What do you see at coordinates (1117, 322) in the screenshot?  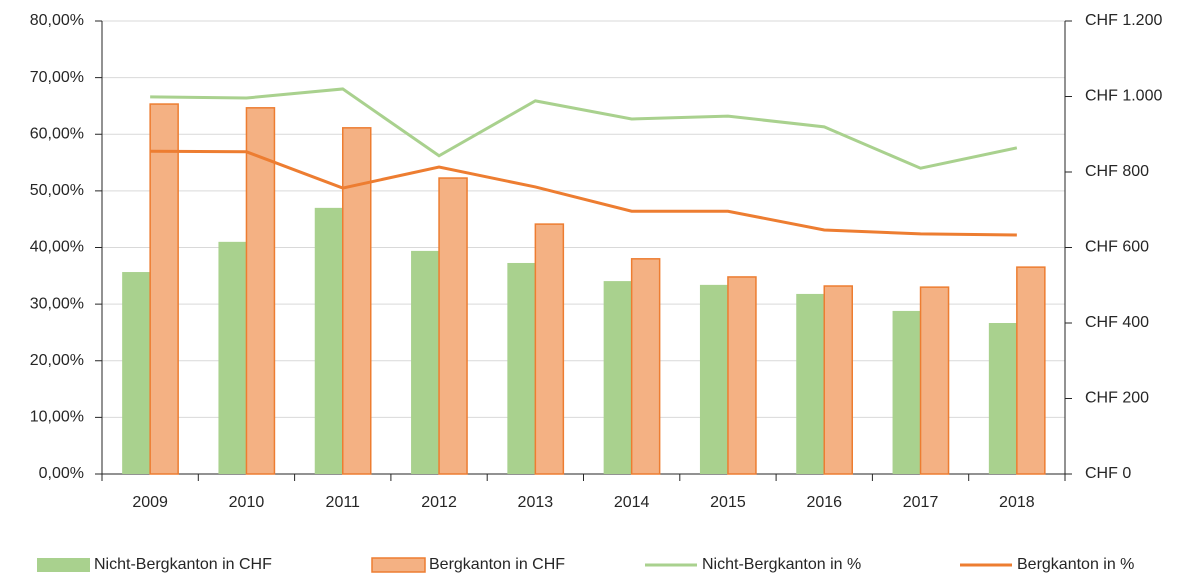 I see `y2-tick-label: CHF 400` at bounding box center [1117, 322].